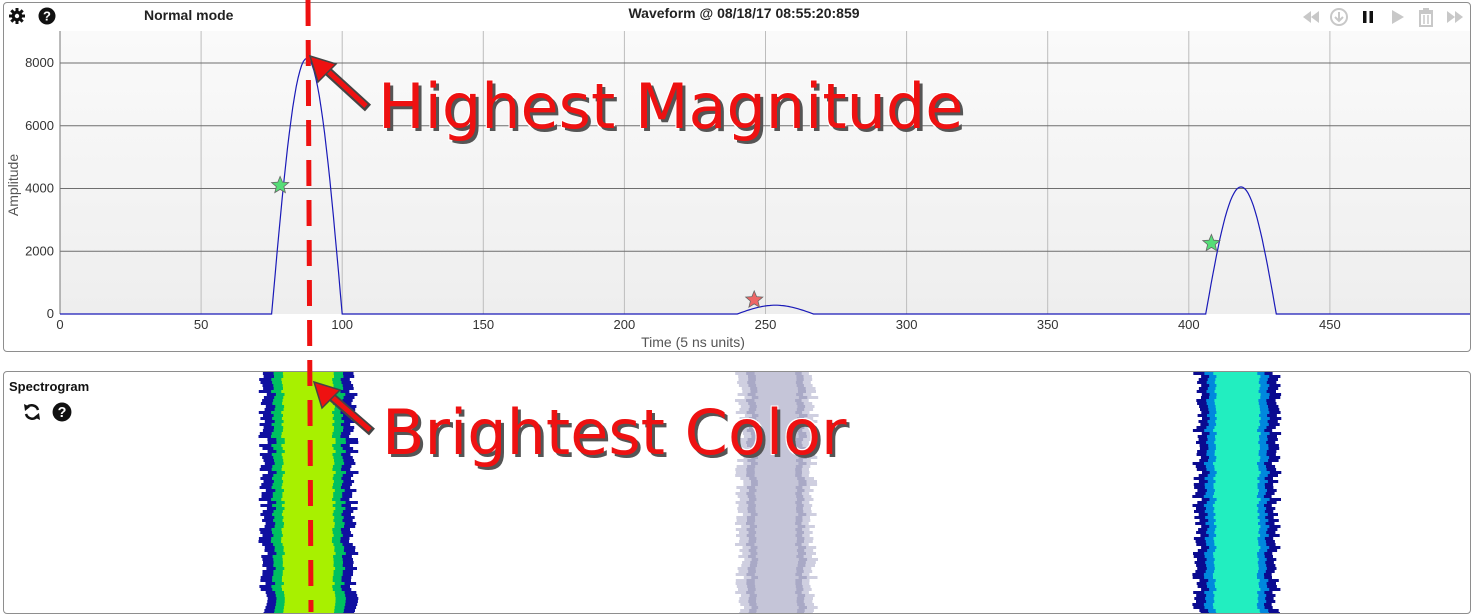  Describe the element at coordinates (483, 324) in the screenshot. I see `x-tick-label: 150` at that location.